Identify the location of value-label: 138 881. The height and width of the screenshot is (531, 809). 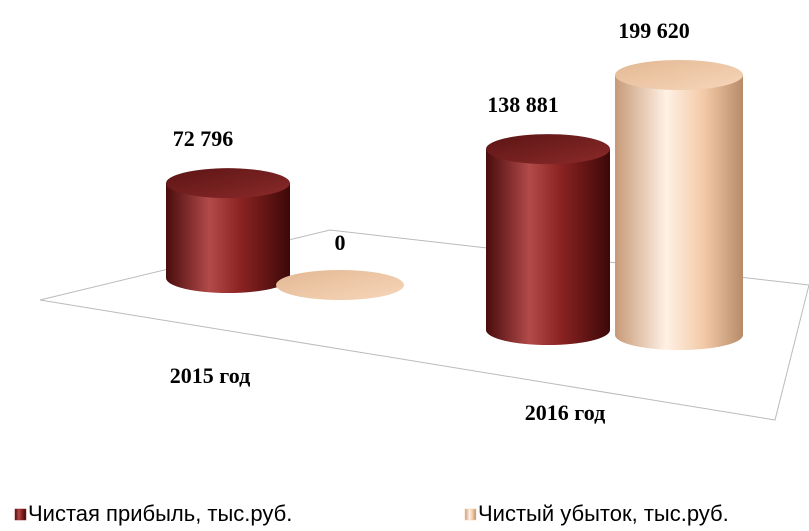
(523, 104).